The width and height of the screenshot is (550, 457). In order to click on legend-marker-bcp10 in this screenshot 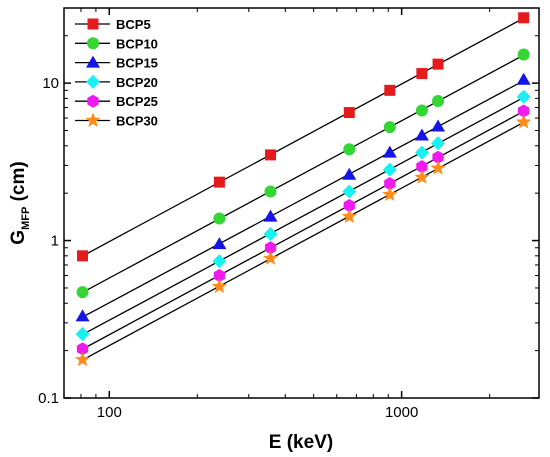, I will do `click(93, 43)`.